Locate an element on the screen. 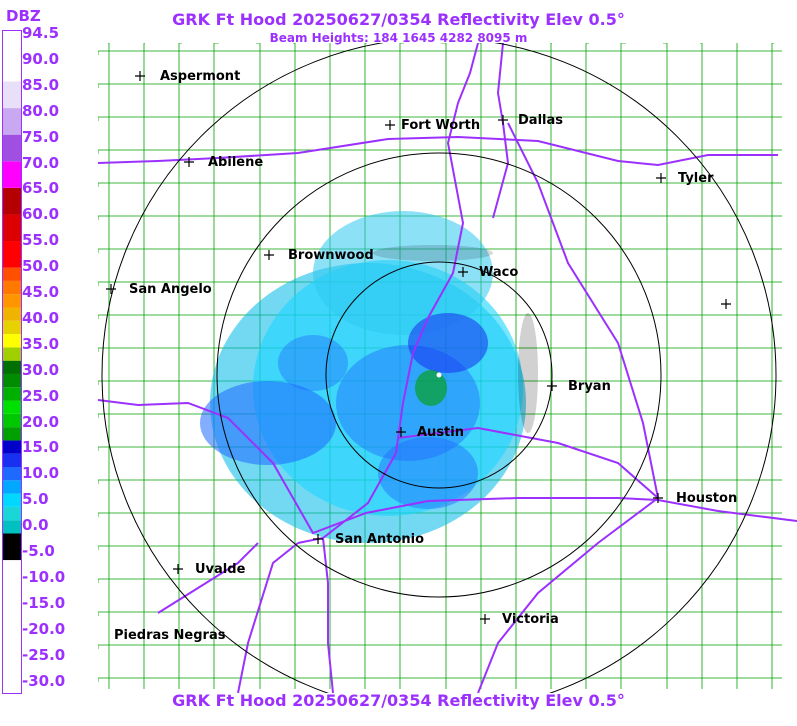 The width and height of the screenshot is (797, 726). legend-unit: DBZ is located at coordinates (23, 16).